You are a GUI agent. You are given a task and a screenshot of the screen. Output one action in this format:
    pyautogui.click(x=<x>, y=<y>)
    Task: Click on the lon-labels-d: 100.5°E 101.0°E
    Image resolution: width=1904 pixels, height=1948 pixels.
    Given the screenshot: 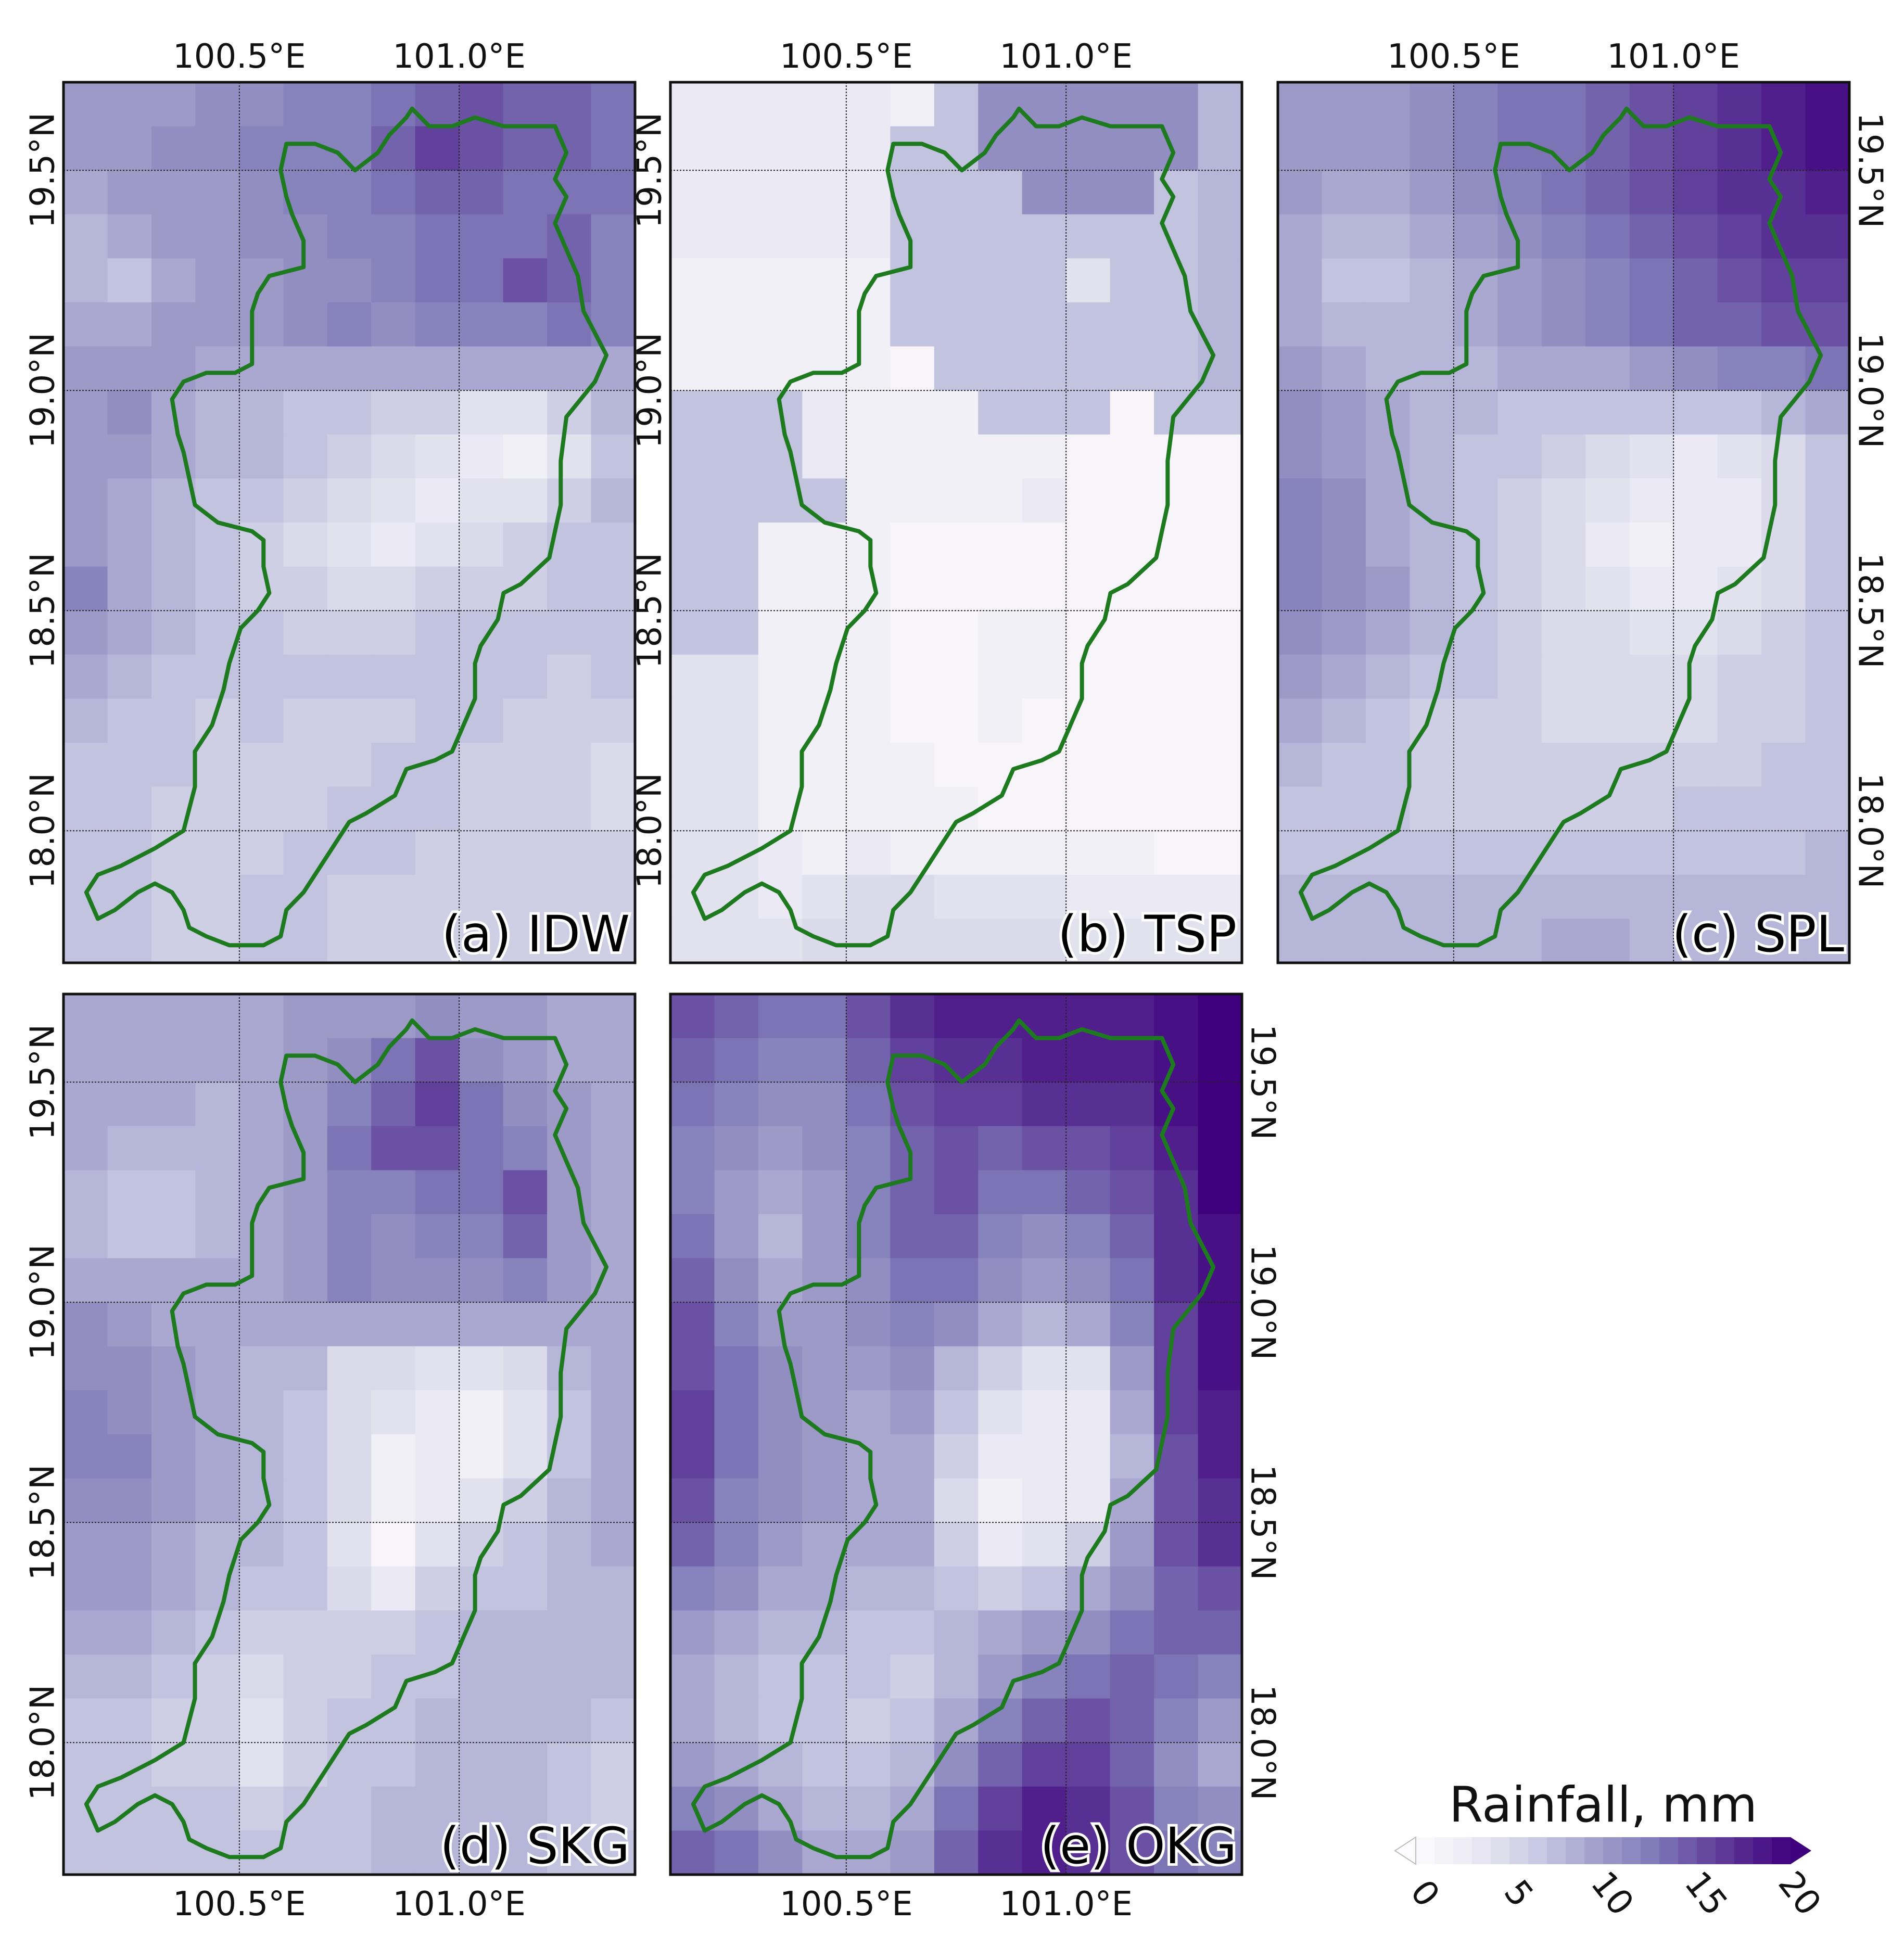 What is the action you would take?
    pyautogui.click(x=350, y=1904)
    